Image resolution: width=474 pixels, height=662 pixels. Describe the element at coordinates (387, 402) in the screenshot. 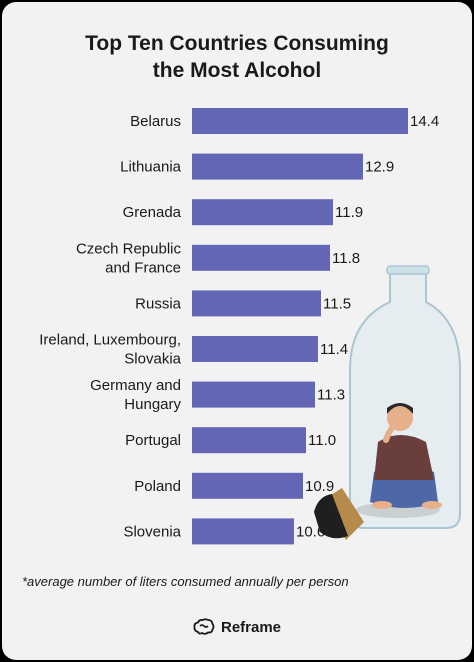

I see `bottle-with-person-illustration` at that location.